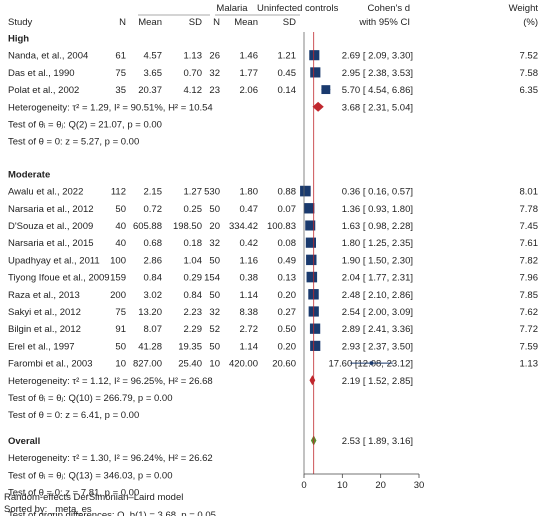  Describe the element at coordinates (318, 106) in the screenshot. I see `group-summary-diamond` at that location.